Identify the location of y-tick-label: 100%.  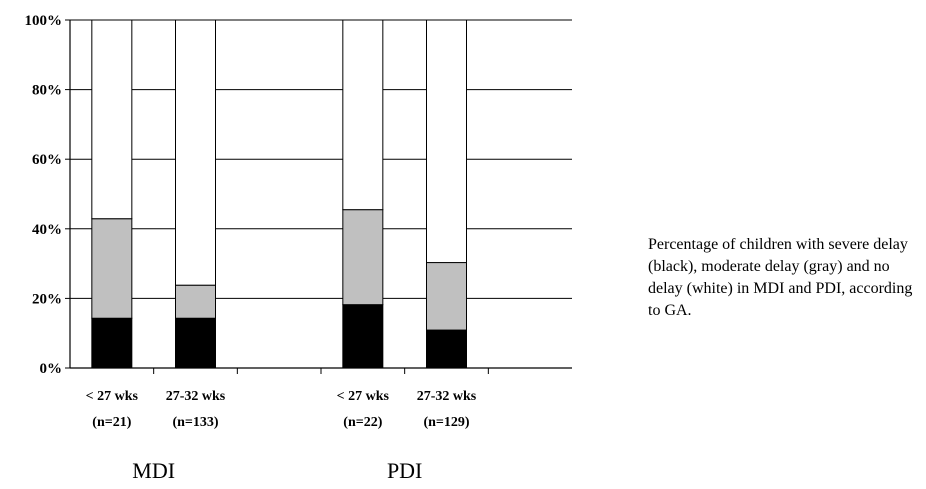
(44, 21).